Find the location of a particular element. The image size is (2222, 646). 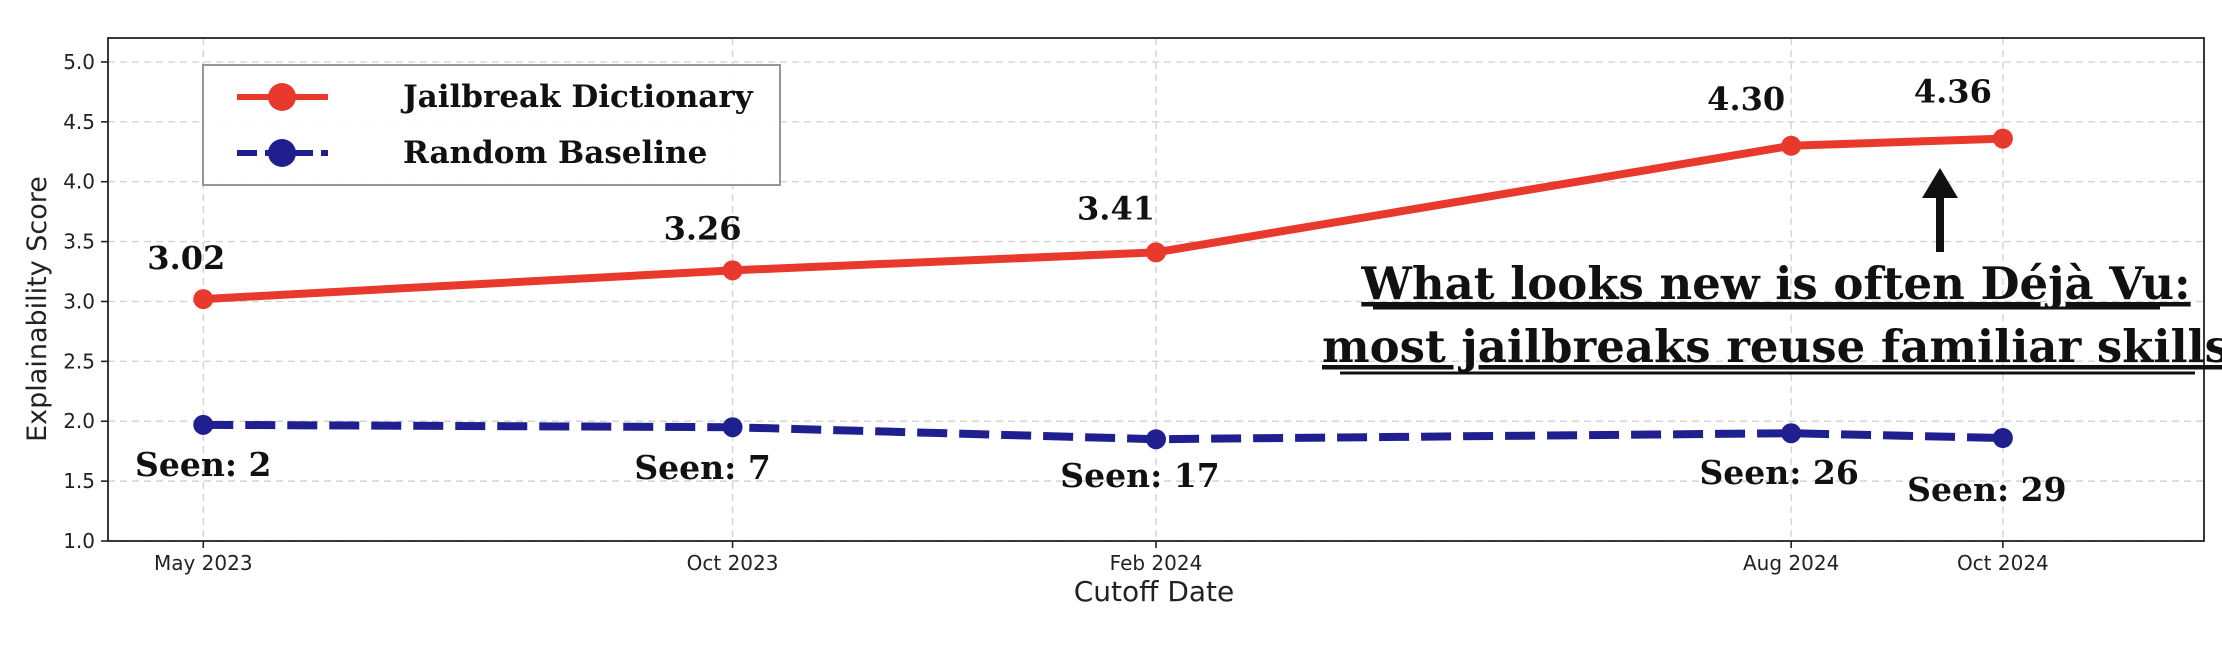

legend-label: Random Baseline is located at coordinates (555, 153).